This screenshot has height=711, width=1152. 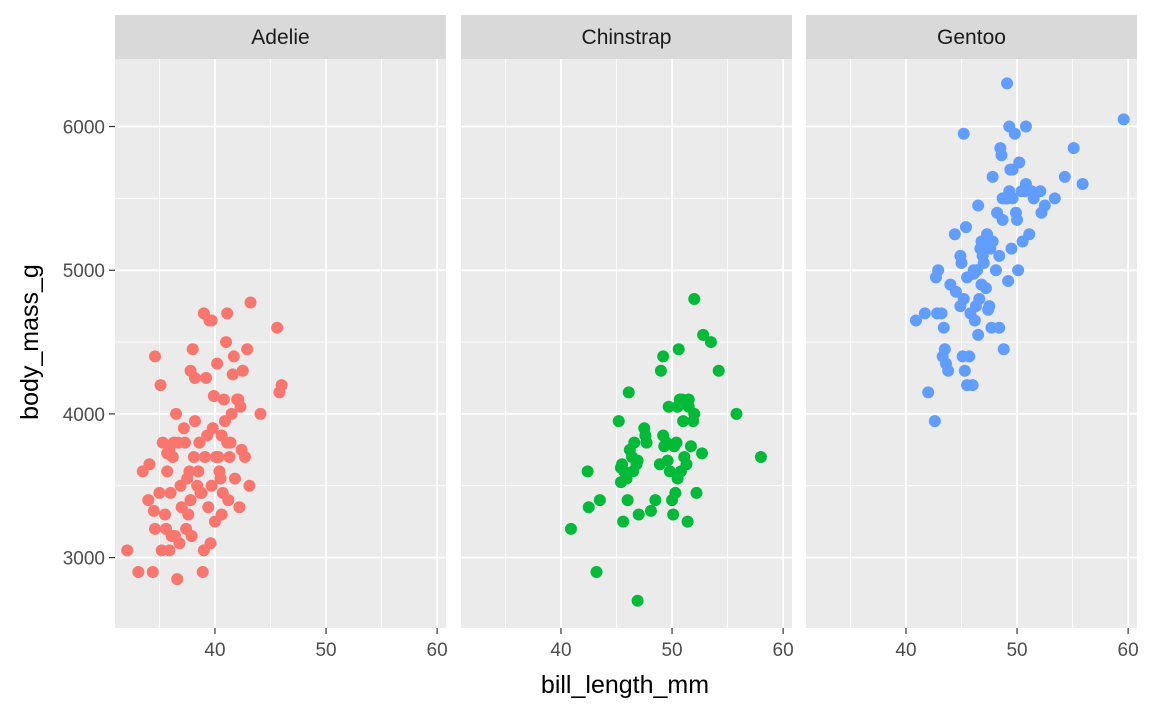 What do you see at coordinates (280, 37) in the screenshot?
I see `facet-strip-adelie` at bounding box center [280, 37].